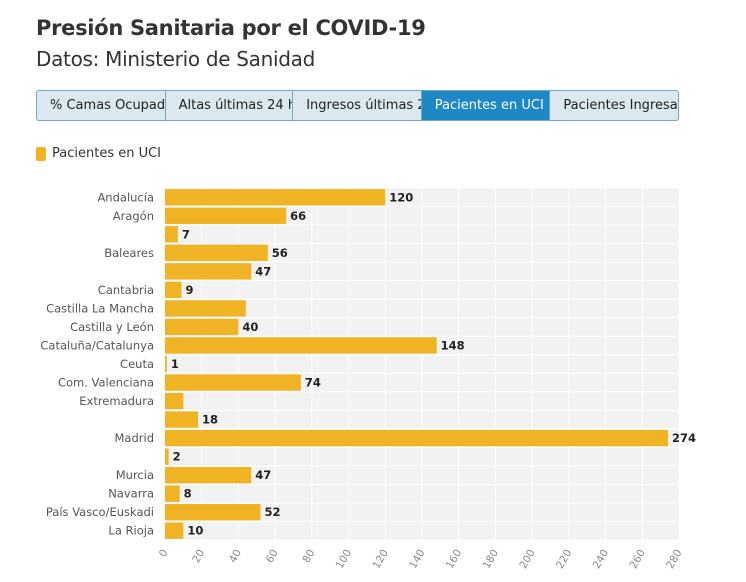 The width and height of the screenshot is (746, 582). What do you see at coordinates (116, 401) in the screenshot?
I see `category-label: Extremadura` at bounding box center [116, 401].